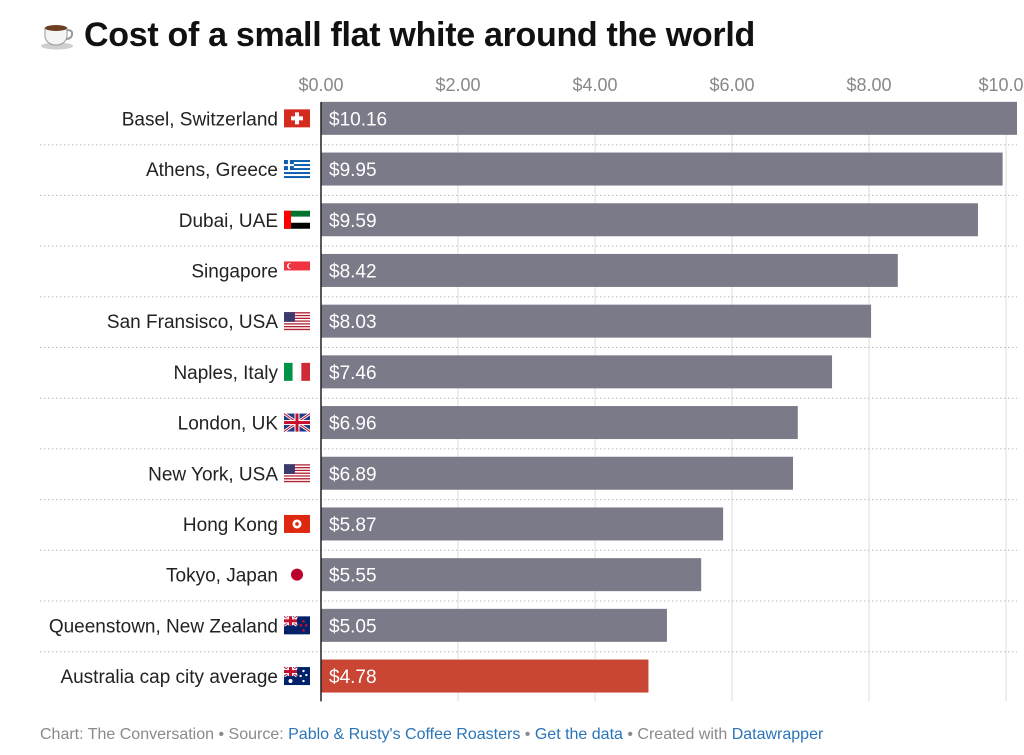 The image size is (1024, 755). Describe the element at coordinates (353, 170) in the screenshot. I see `bar-value-label: $9.95` at that location.